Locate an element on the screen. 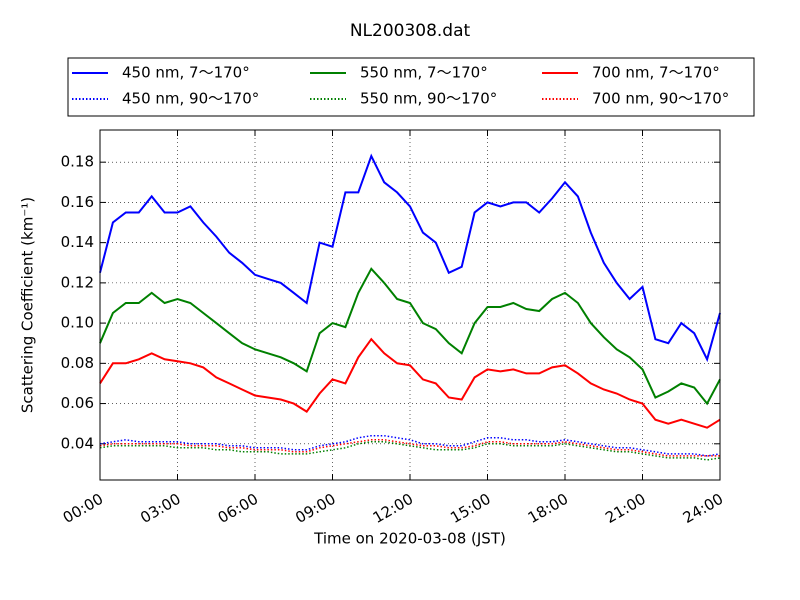  y-tick-label: 0.10 is located at coordinates (77, 323).